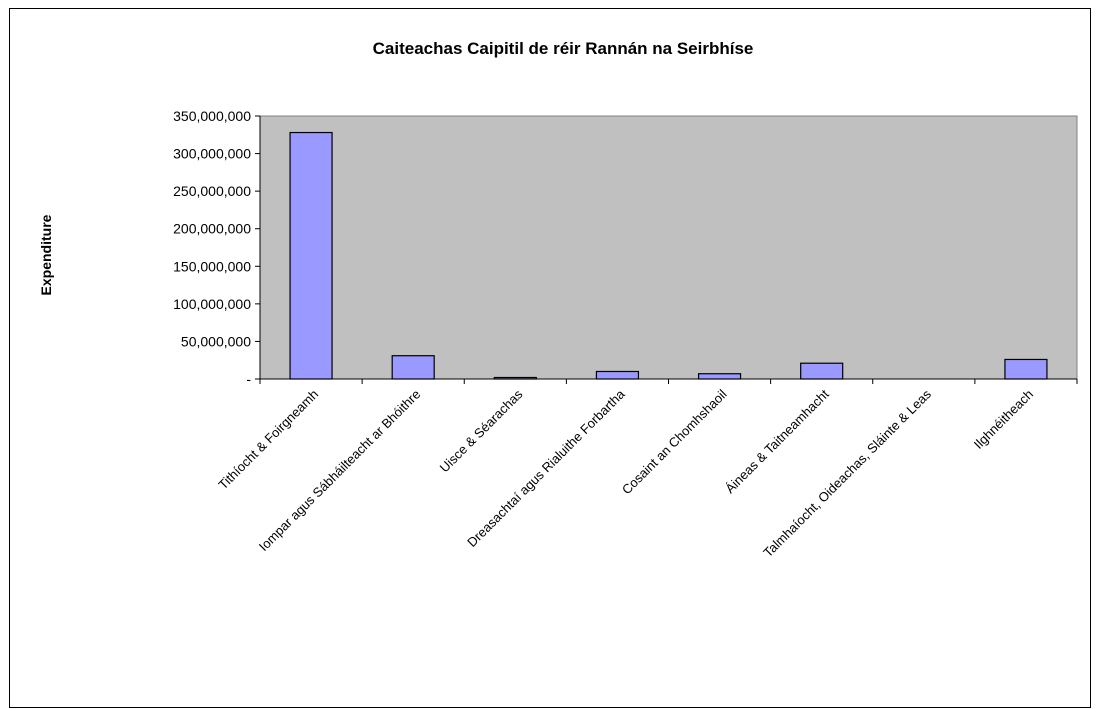  What do you see at coordinates (339, 470) in the screenshot?
I see `x-category-label: Iompar agus Sábháilteacht ar Bhóithre` at bounding box center [339, 470].